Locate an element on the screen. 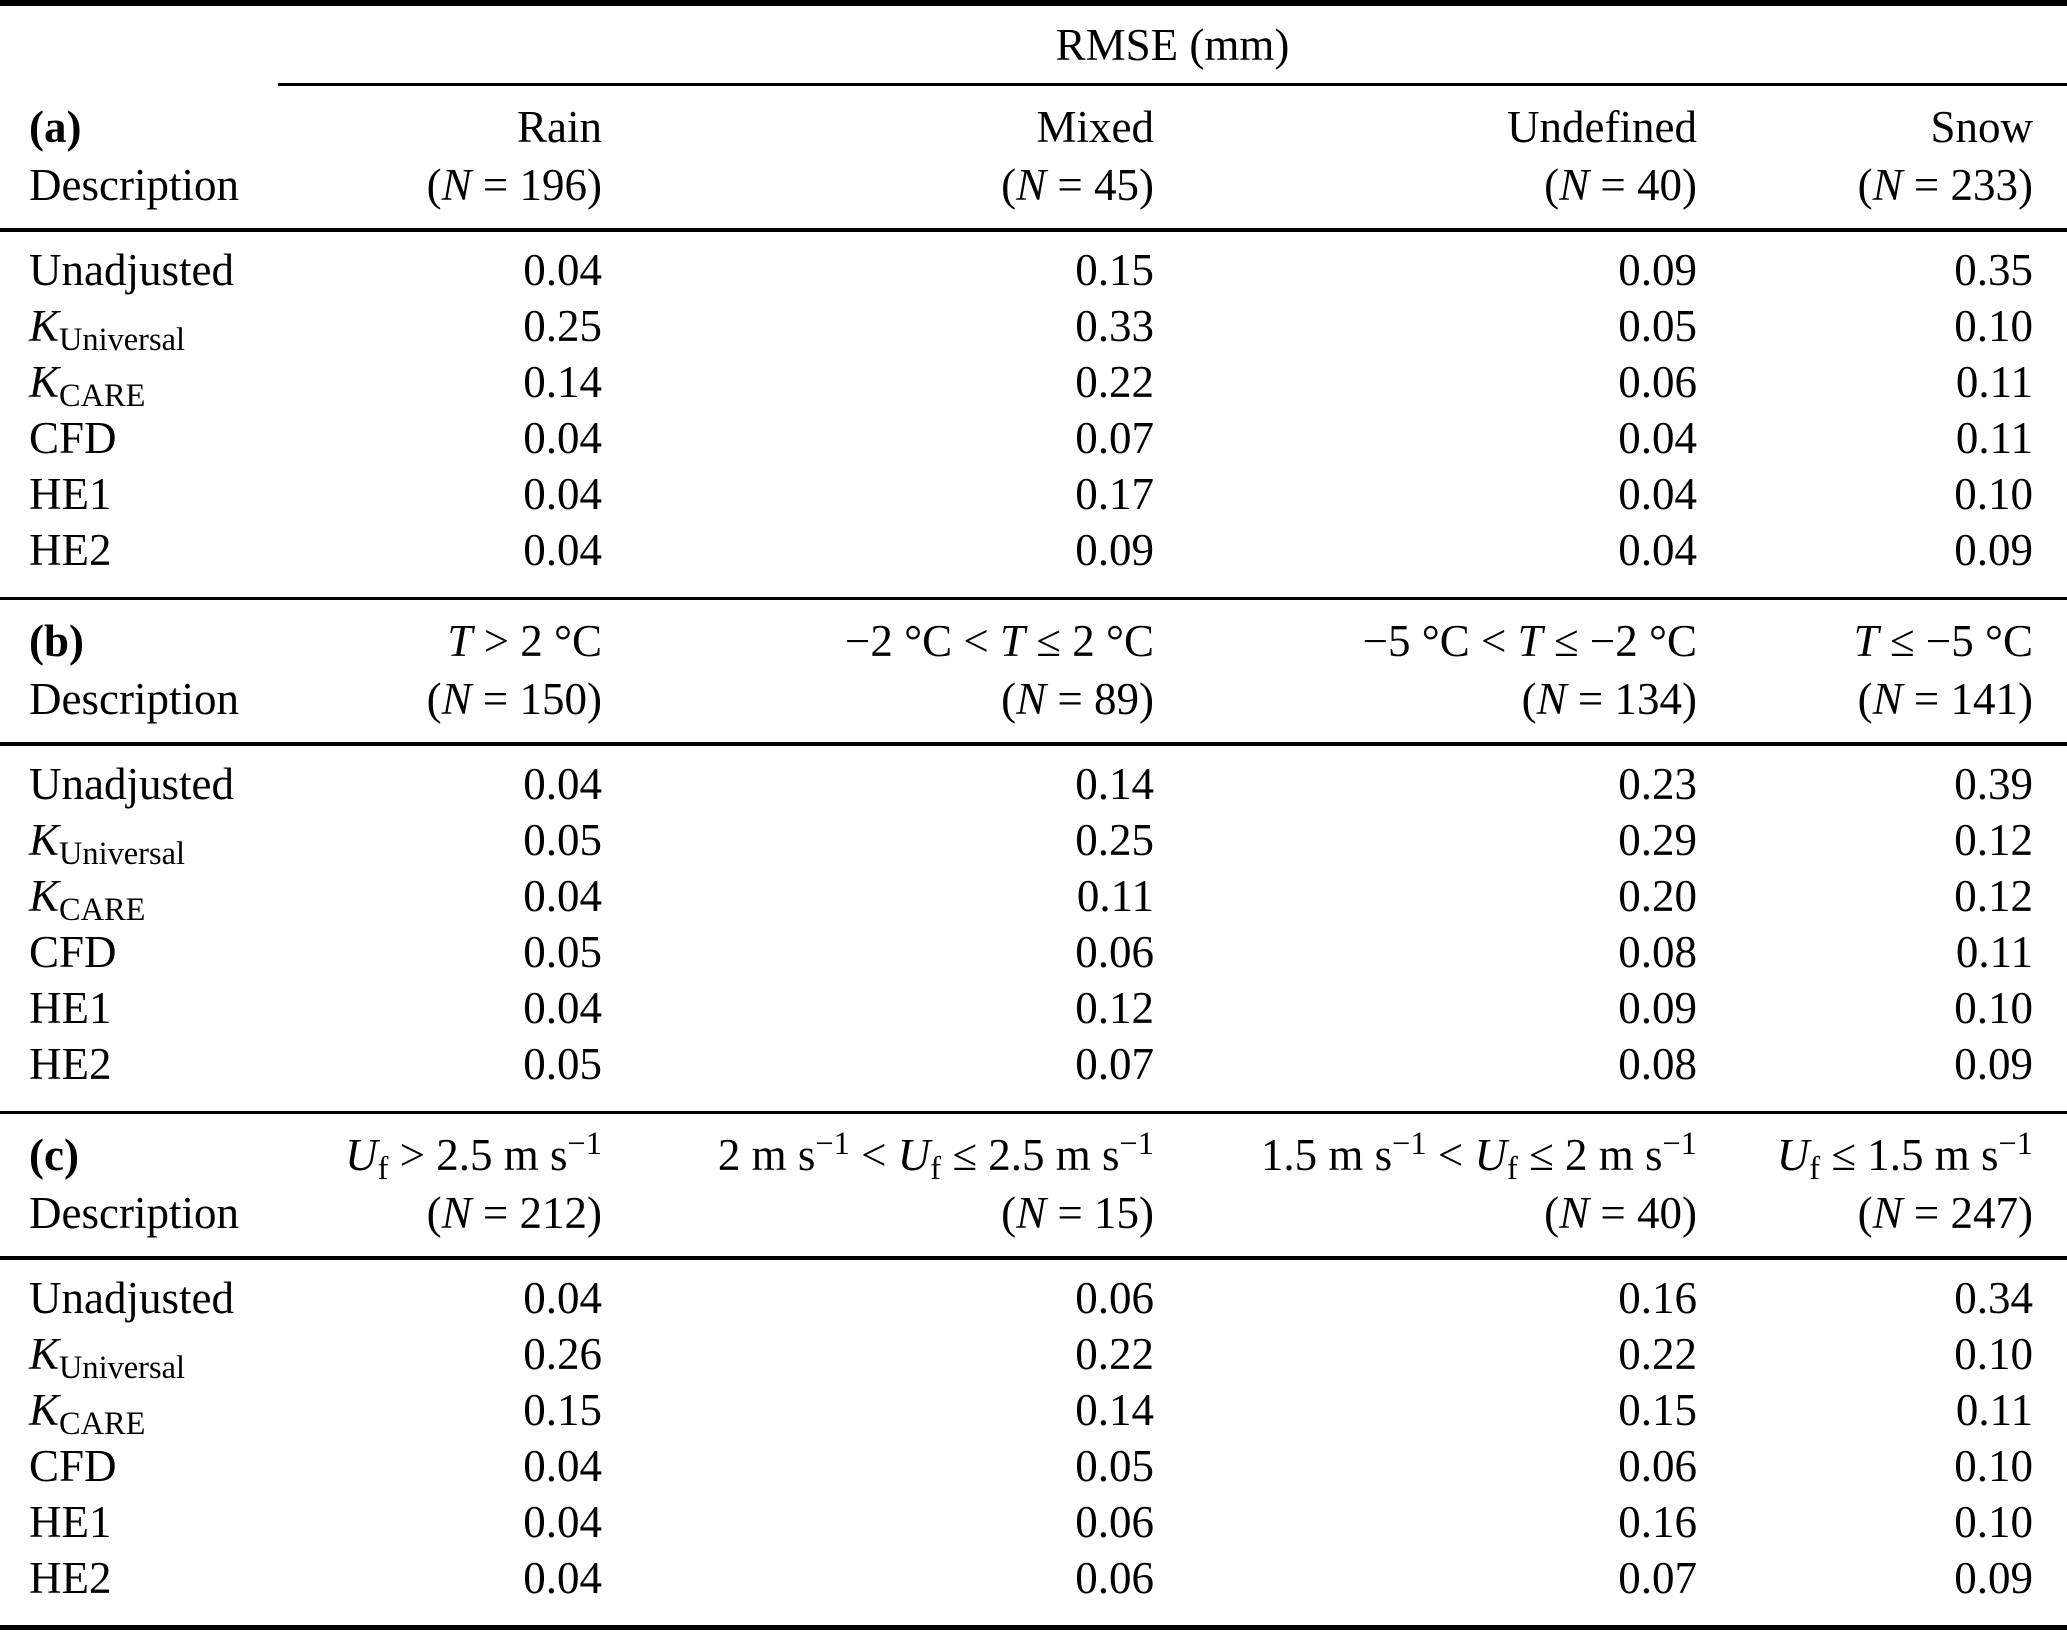 The height and width of the screenshot is (1636, 2067). text-run: ≤ 1.5 m s is located at coordinates (1909, 1155).